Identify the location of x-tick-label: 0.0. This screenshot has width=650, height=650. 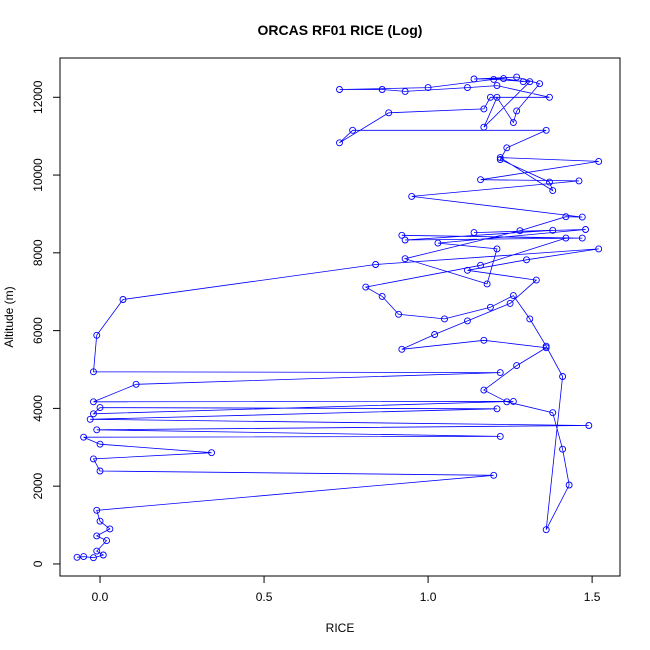
(100, 597).